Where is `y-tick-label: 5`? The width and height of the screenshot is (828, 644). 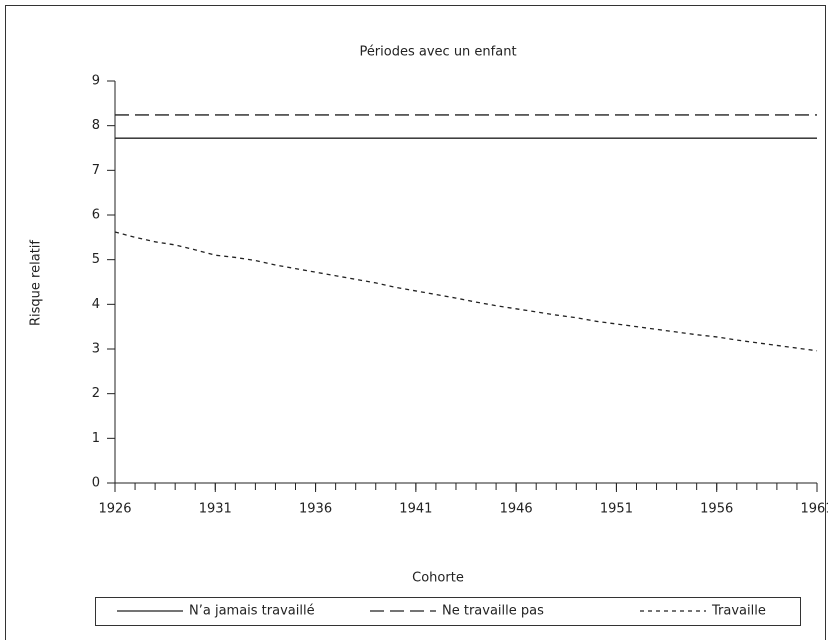 y-tick-label: 5 is located at coordinates (96, 259).